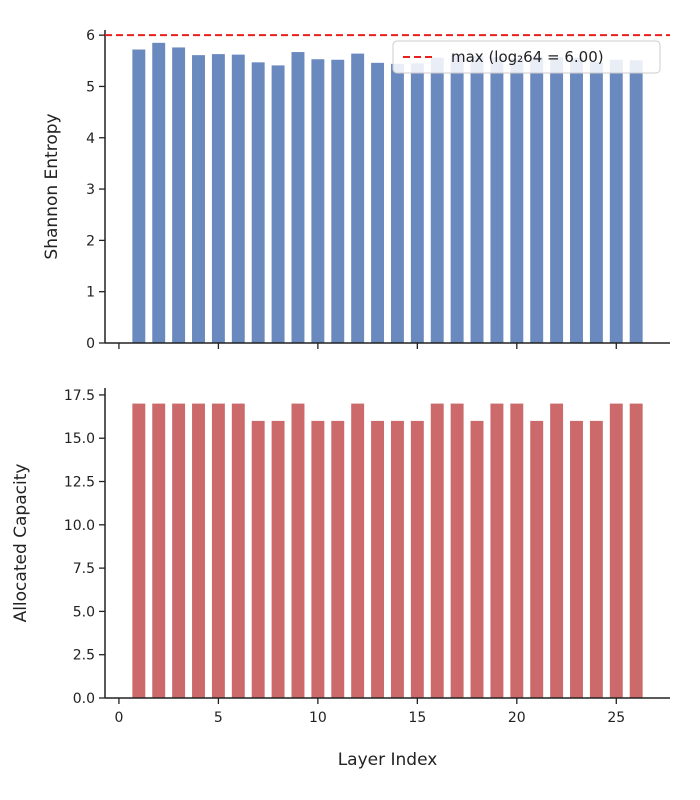  I want to click on x-tick-label: 15, so click(417, 718).